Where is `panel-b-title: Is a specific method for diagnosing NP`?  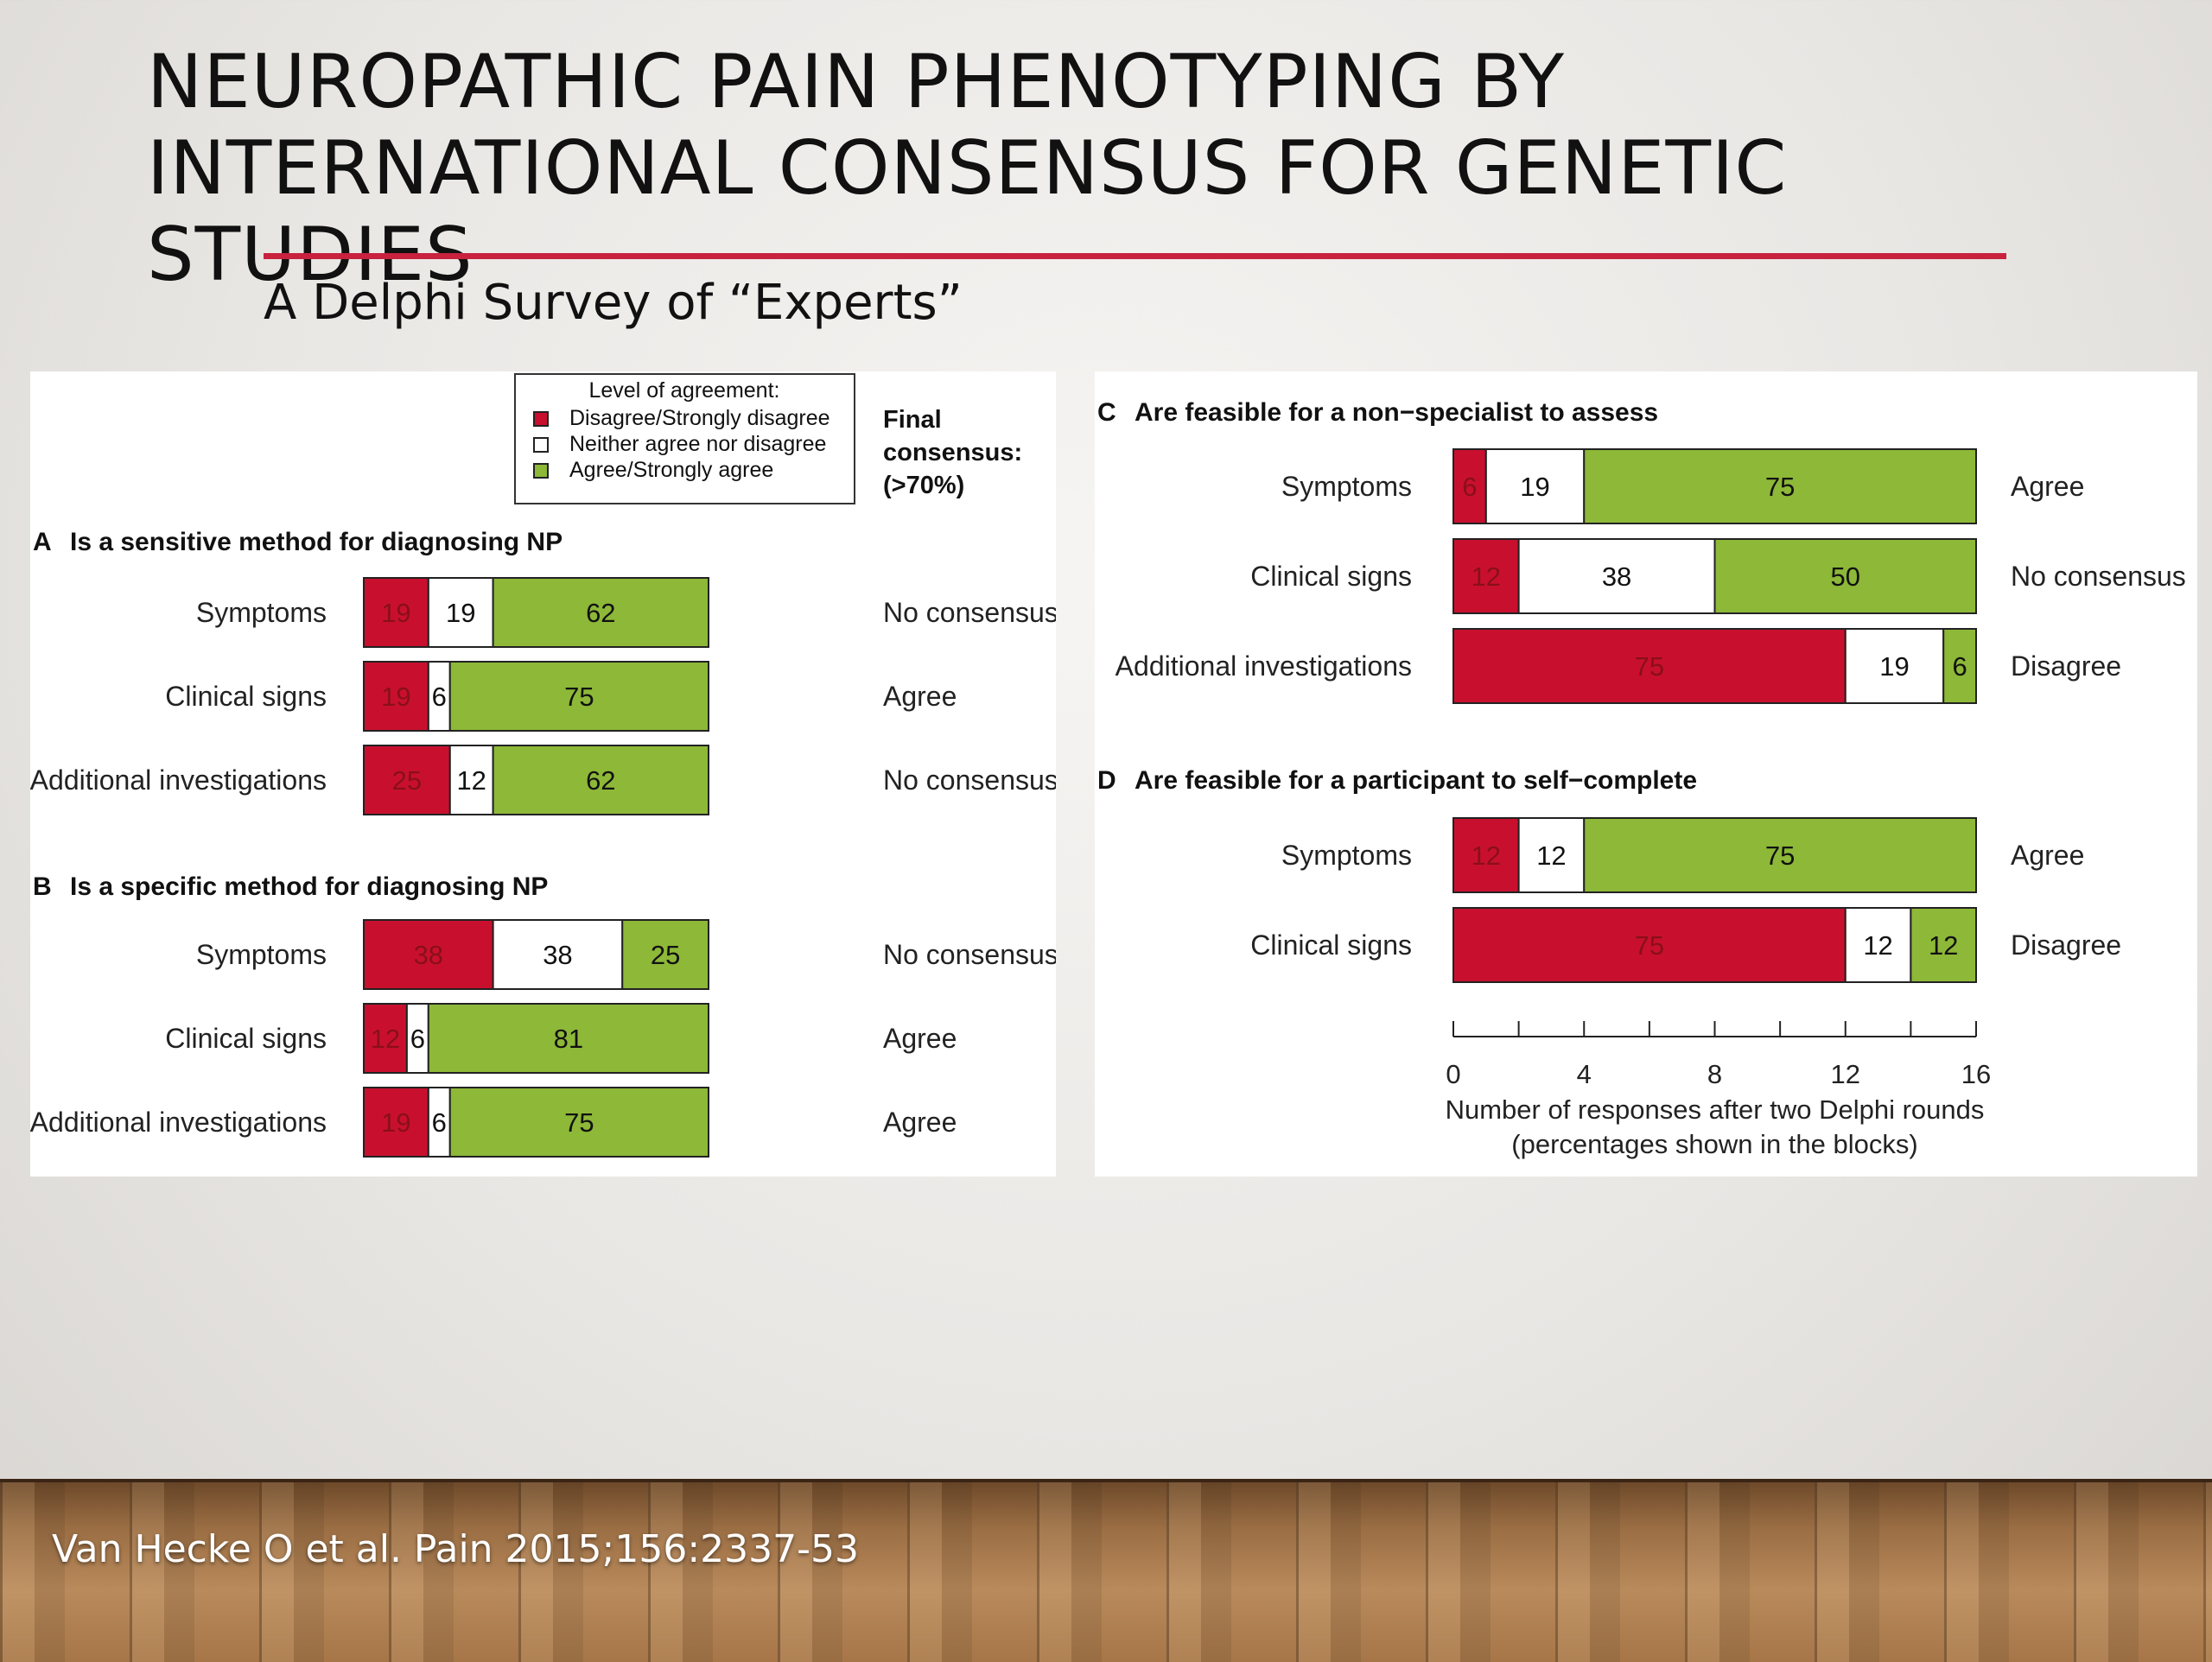
panel-b-title: Is a specific method for diagnosing NP is located at coordinates (309, 886).